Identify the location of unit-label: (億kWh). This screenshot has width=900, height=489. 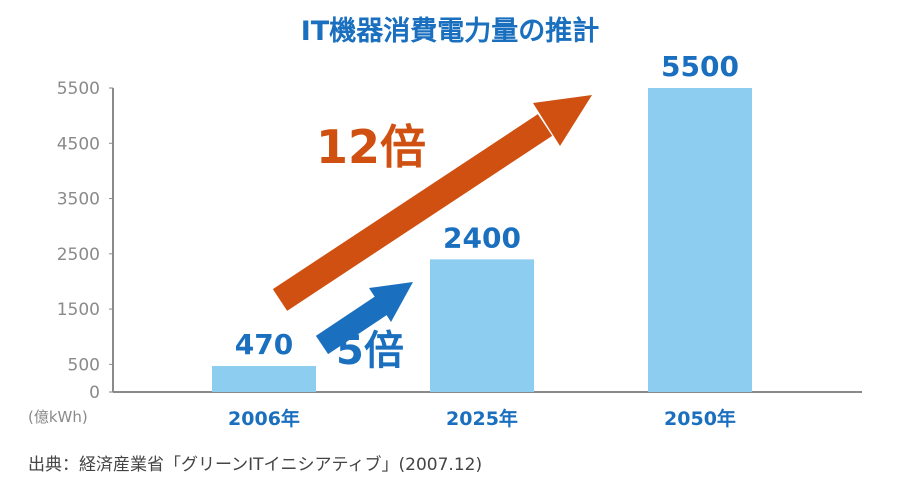
(58, 417).